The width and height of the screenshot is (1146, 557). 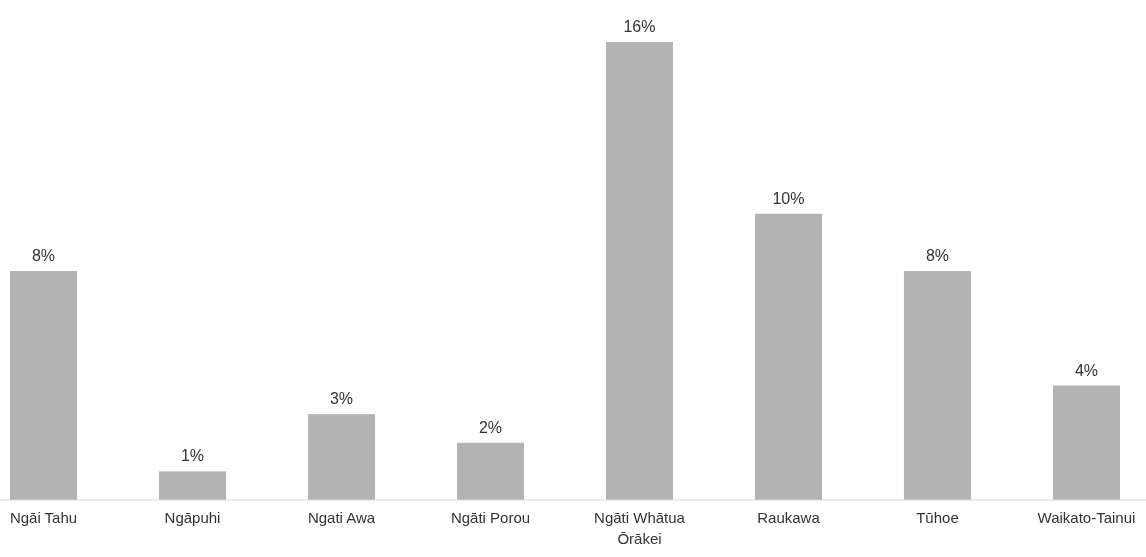 I want to click on x-tick-label: Ngāti Whātua Ōrākei, so click(x=640, y=528).